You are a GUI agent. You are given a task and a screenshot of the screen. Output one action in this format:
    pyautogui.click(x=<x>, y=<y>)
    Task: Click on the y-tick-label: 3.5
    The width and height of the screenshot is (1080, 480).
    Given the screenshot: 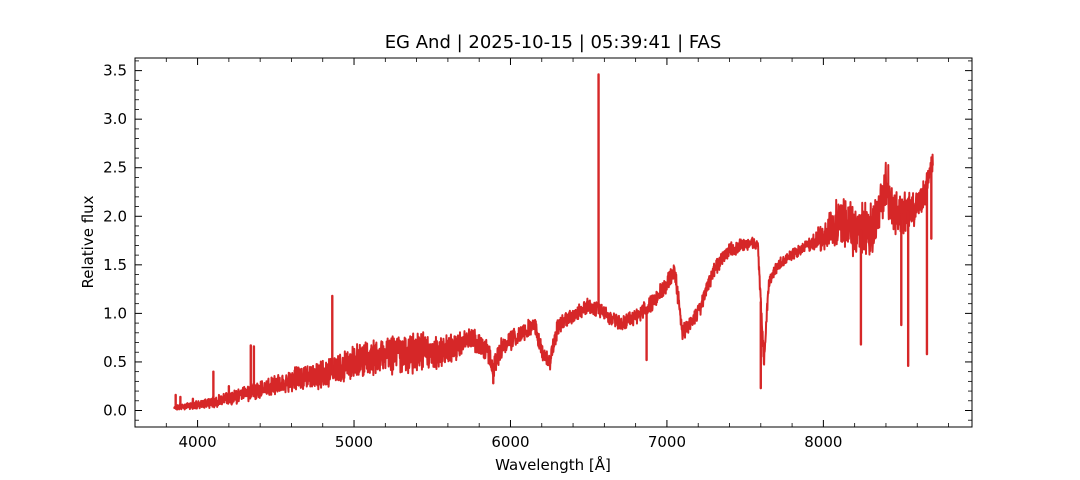 What is the action you would take?
    pyautogui.click(x=115, y=71)
    